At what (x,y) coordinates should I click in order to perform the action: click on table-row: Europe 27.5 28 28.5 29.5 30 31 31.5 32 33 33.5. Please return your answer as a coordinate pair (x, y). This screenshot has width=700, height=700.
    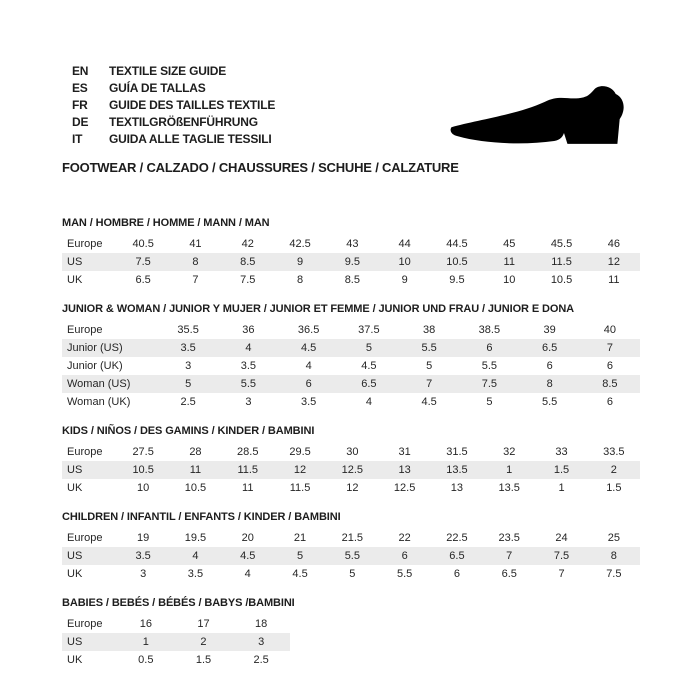
    Looking at the image, I should click on (351, 452).